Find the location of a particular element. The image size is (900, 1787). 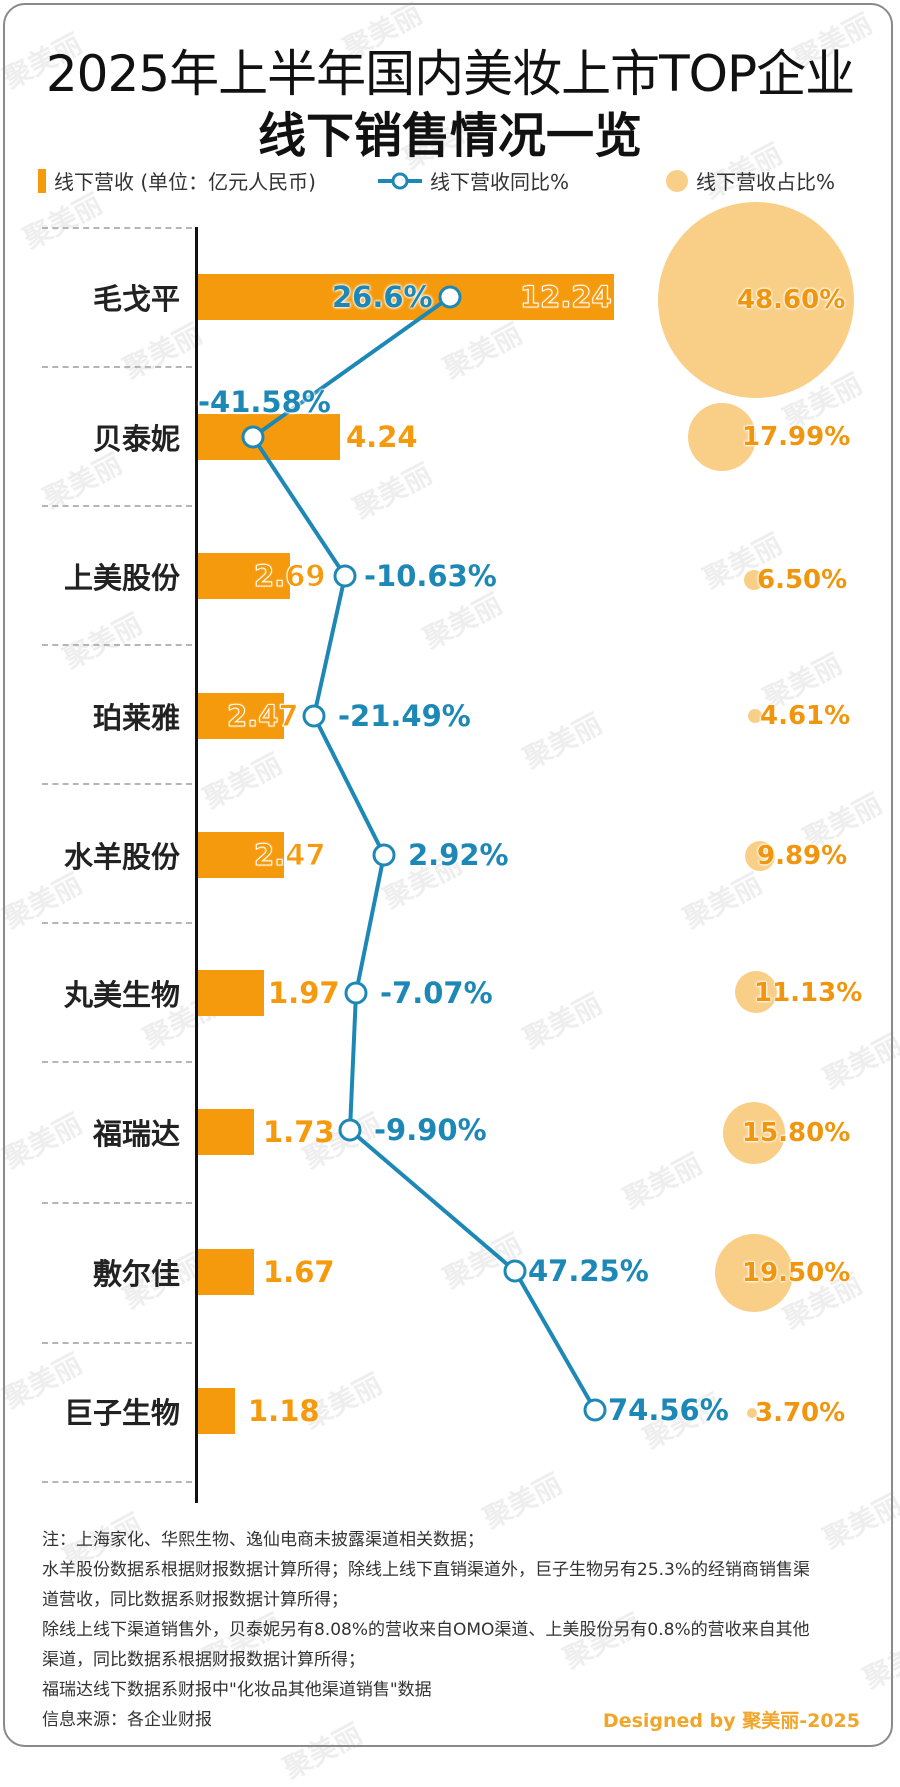

revenue-value: 1.67 is located at coordinates (299, 1272).